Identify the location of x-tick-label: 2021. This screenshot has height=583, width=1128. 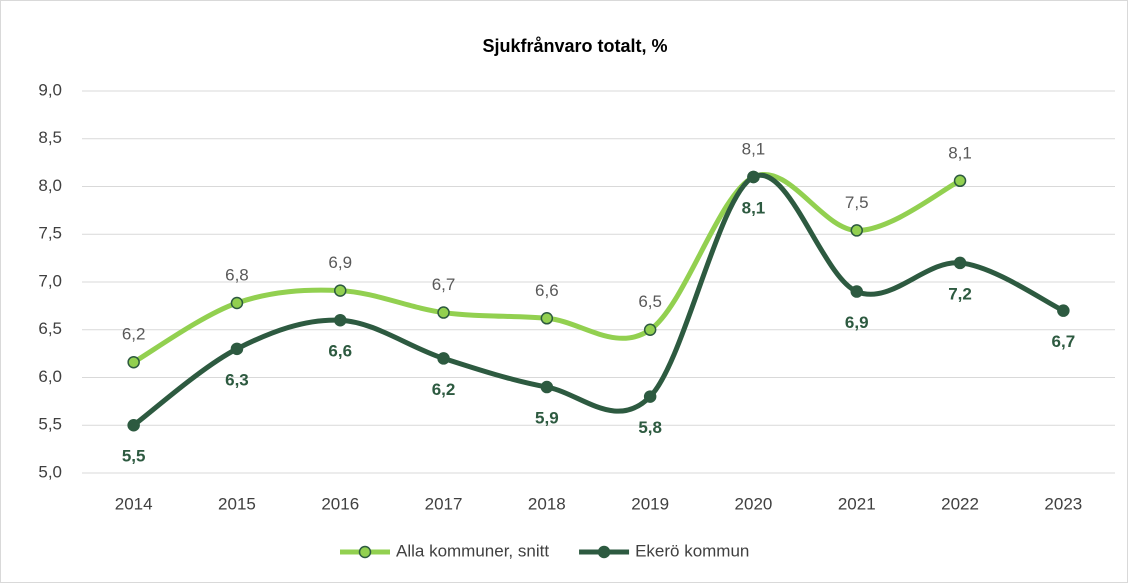
(857, 503).